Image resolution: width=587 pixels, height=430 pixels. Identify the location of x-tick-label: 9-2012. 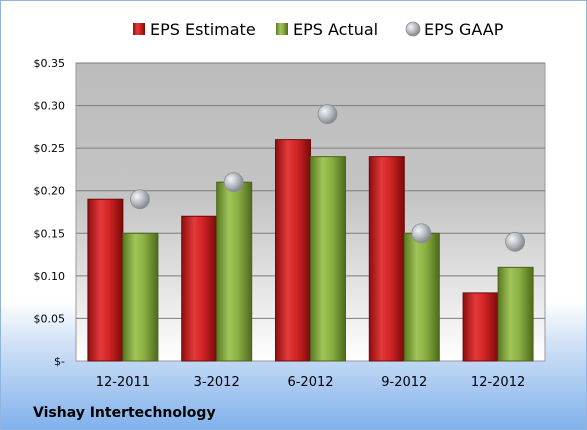
(404, 382).